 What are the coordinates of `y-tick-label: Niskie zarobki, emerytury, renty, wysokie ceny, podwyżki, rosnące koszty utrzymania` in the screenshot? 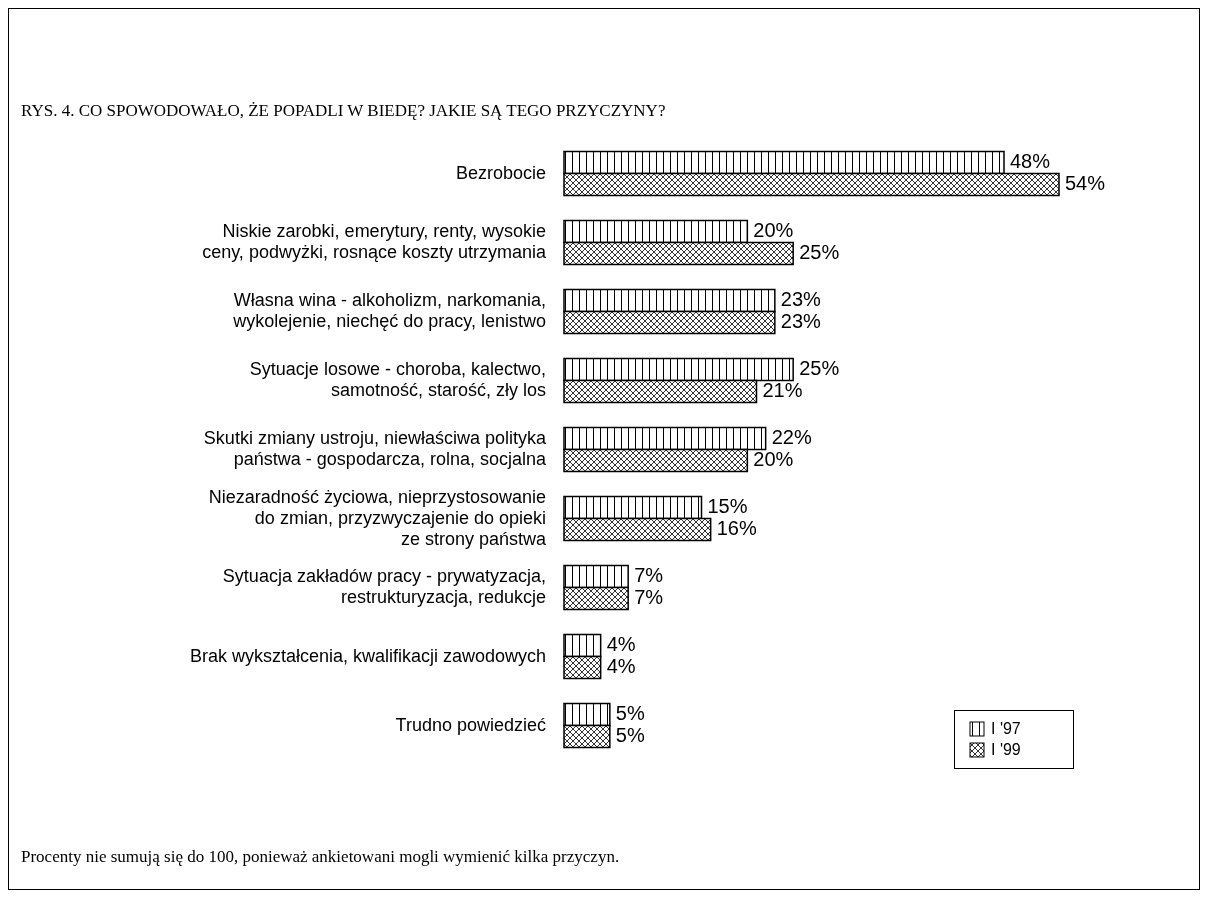 It's located at (374, 241).